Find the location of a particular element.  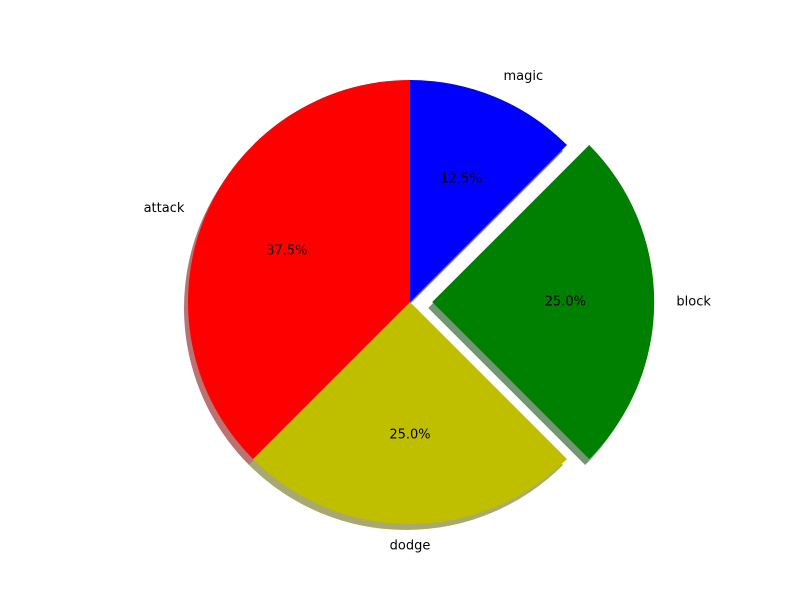

slice-percent-attack: 37.5% is located at coordinates (286, 251).